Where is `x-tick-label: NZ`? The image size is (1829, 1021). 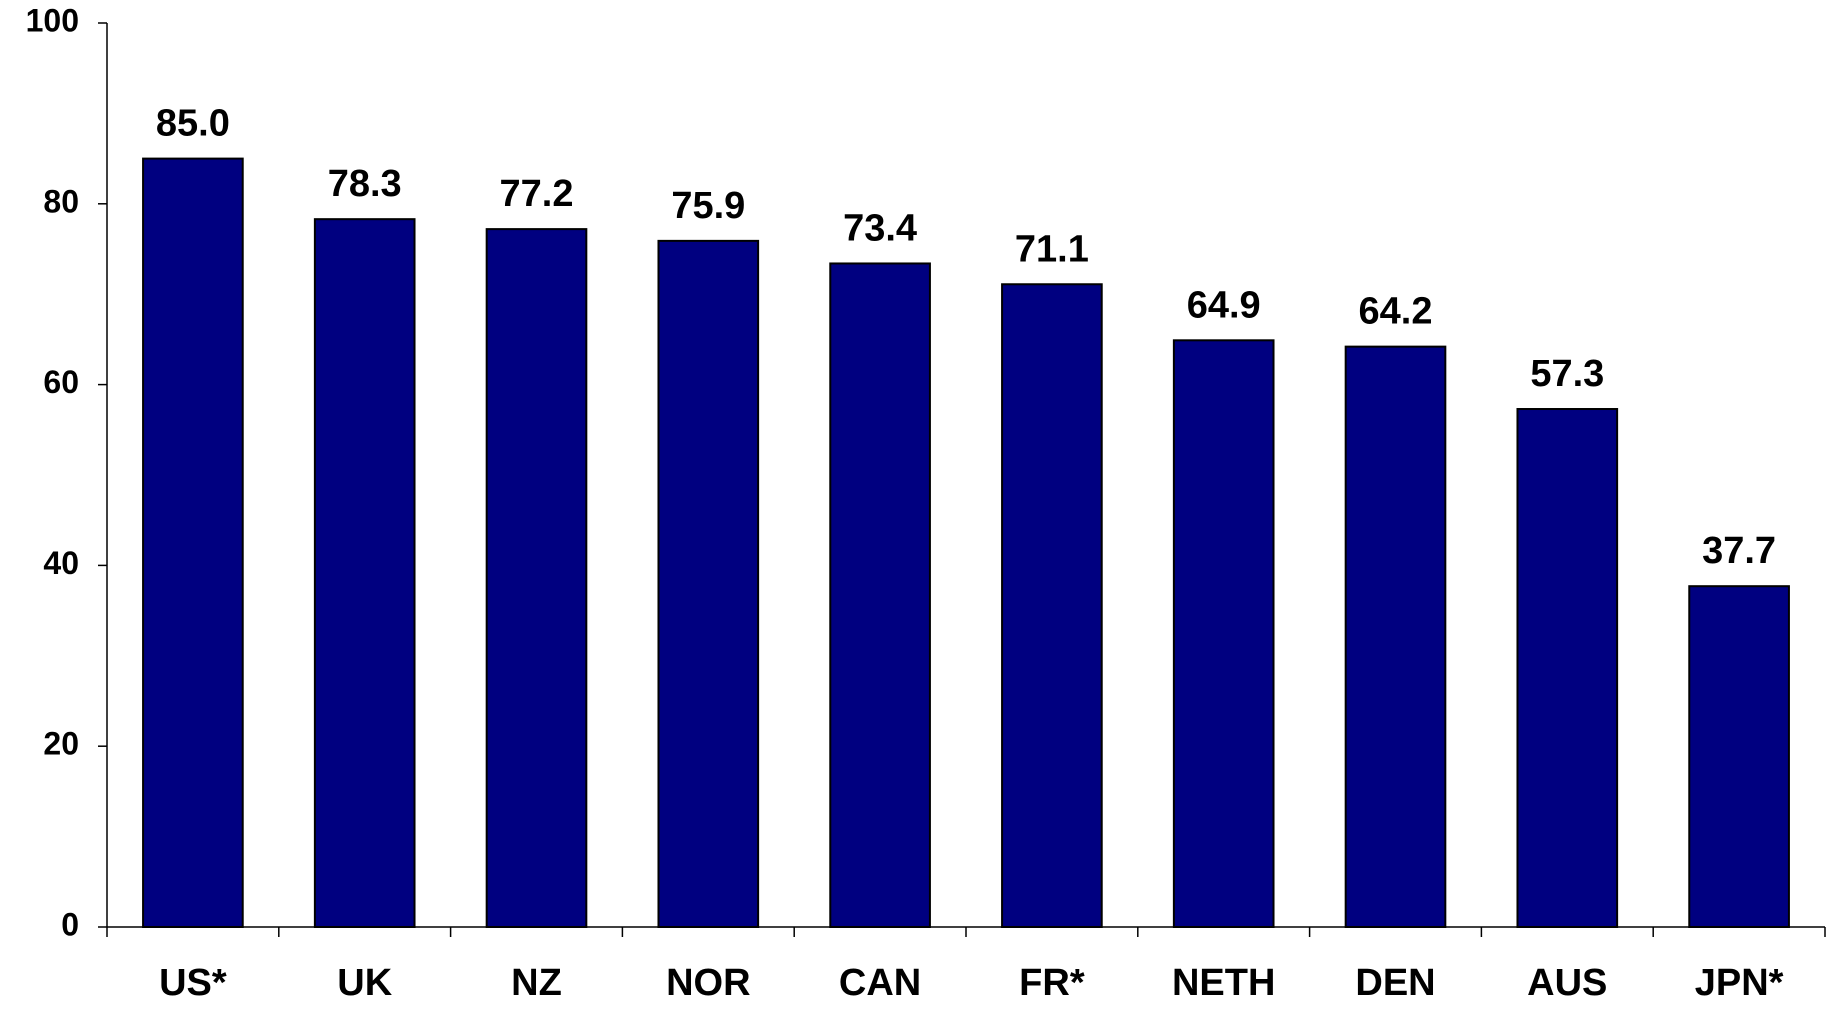
x-tick-label: NZ is located at coordinates (536, 983).